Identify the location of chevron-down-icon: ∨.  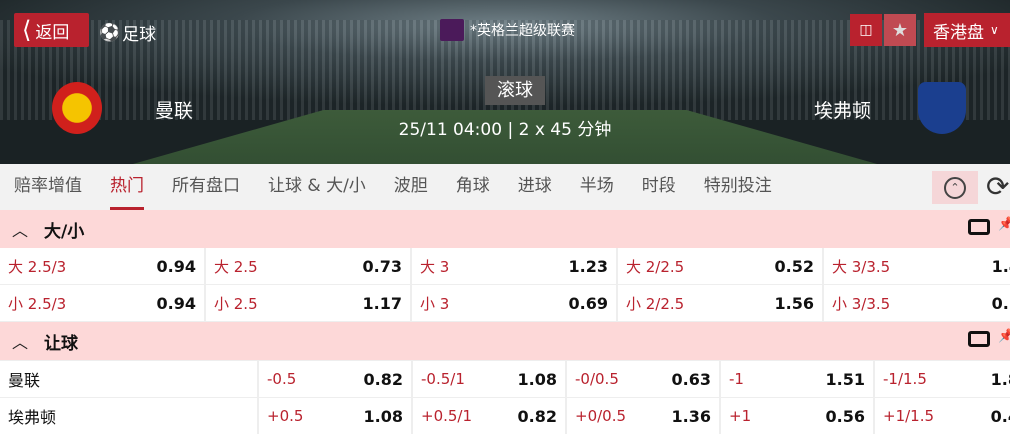
(994, 30).